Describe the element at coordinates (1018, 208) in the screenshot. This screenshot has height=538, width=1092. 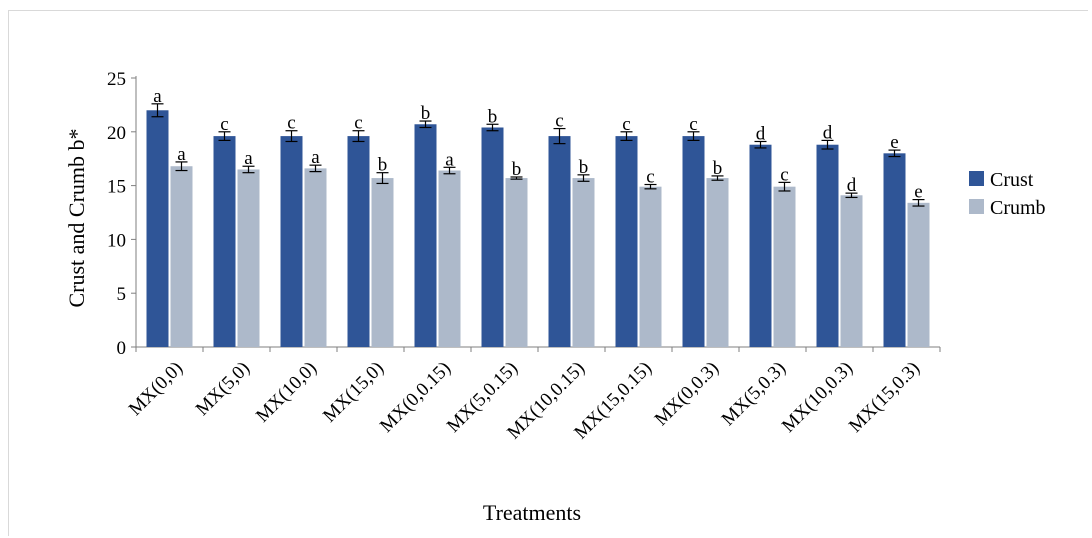
I see `legend-label-crumb: Crumb` at that location.